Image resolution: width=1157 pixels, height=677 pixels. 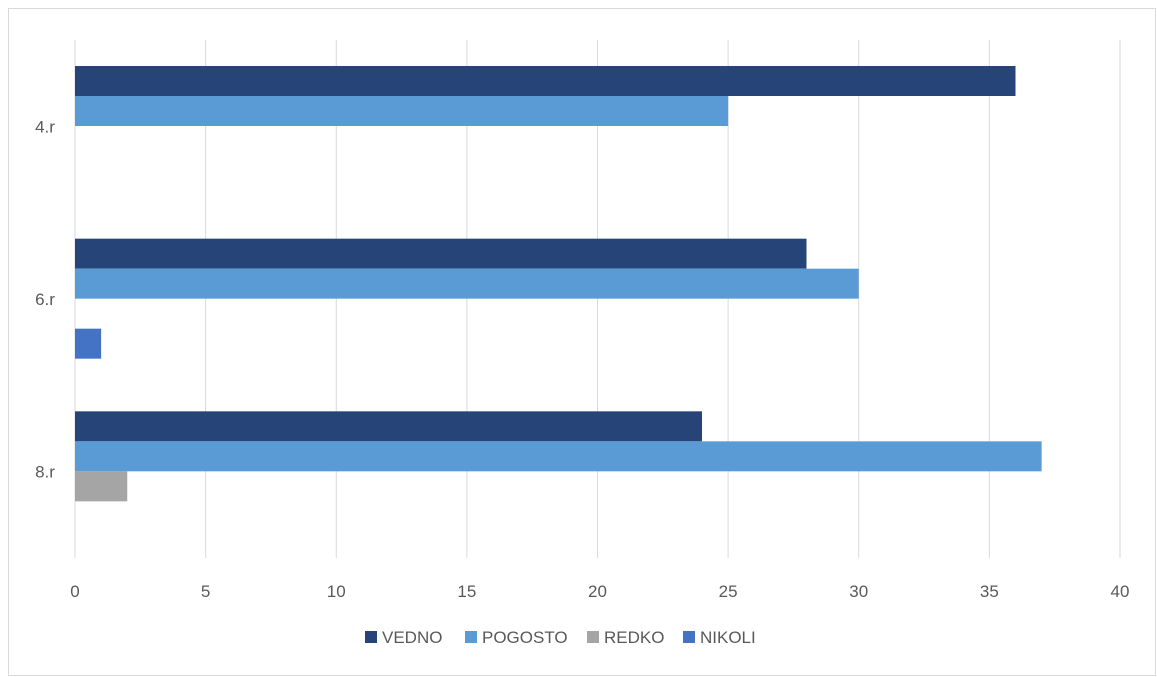 I want to click on bar-nikoli-6r, so click(x=88, y=343).